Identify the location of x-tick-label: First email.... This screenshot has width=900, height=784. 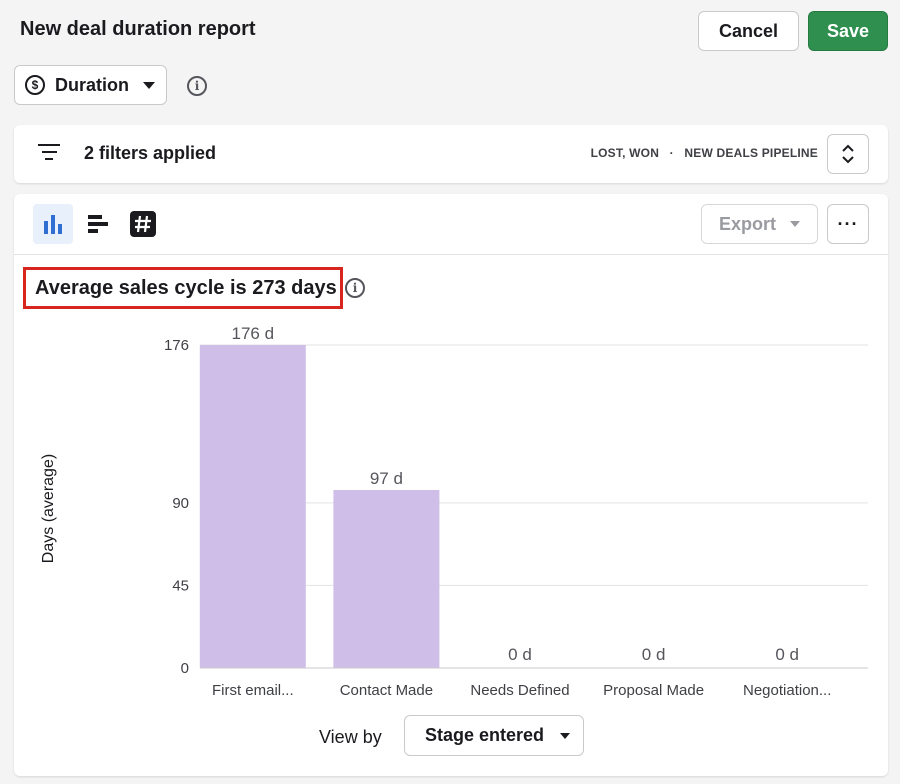
(253, 690).